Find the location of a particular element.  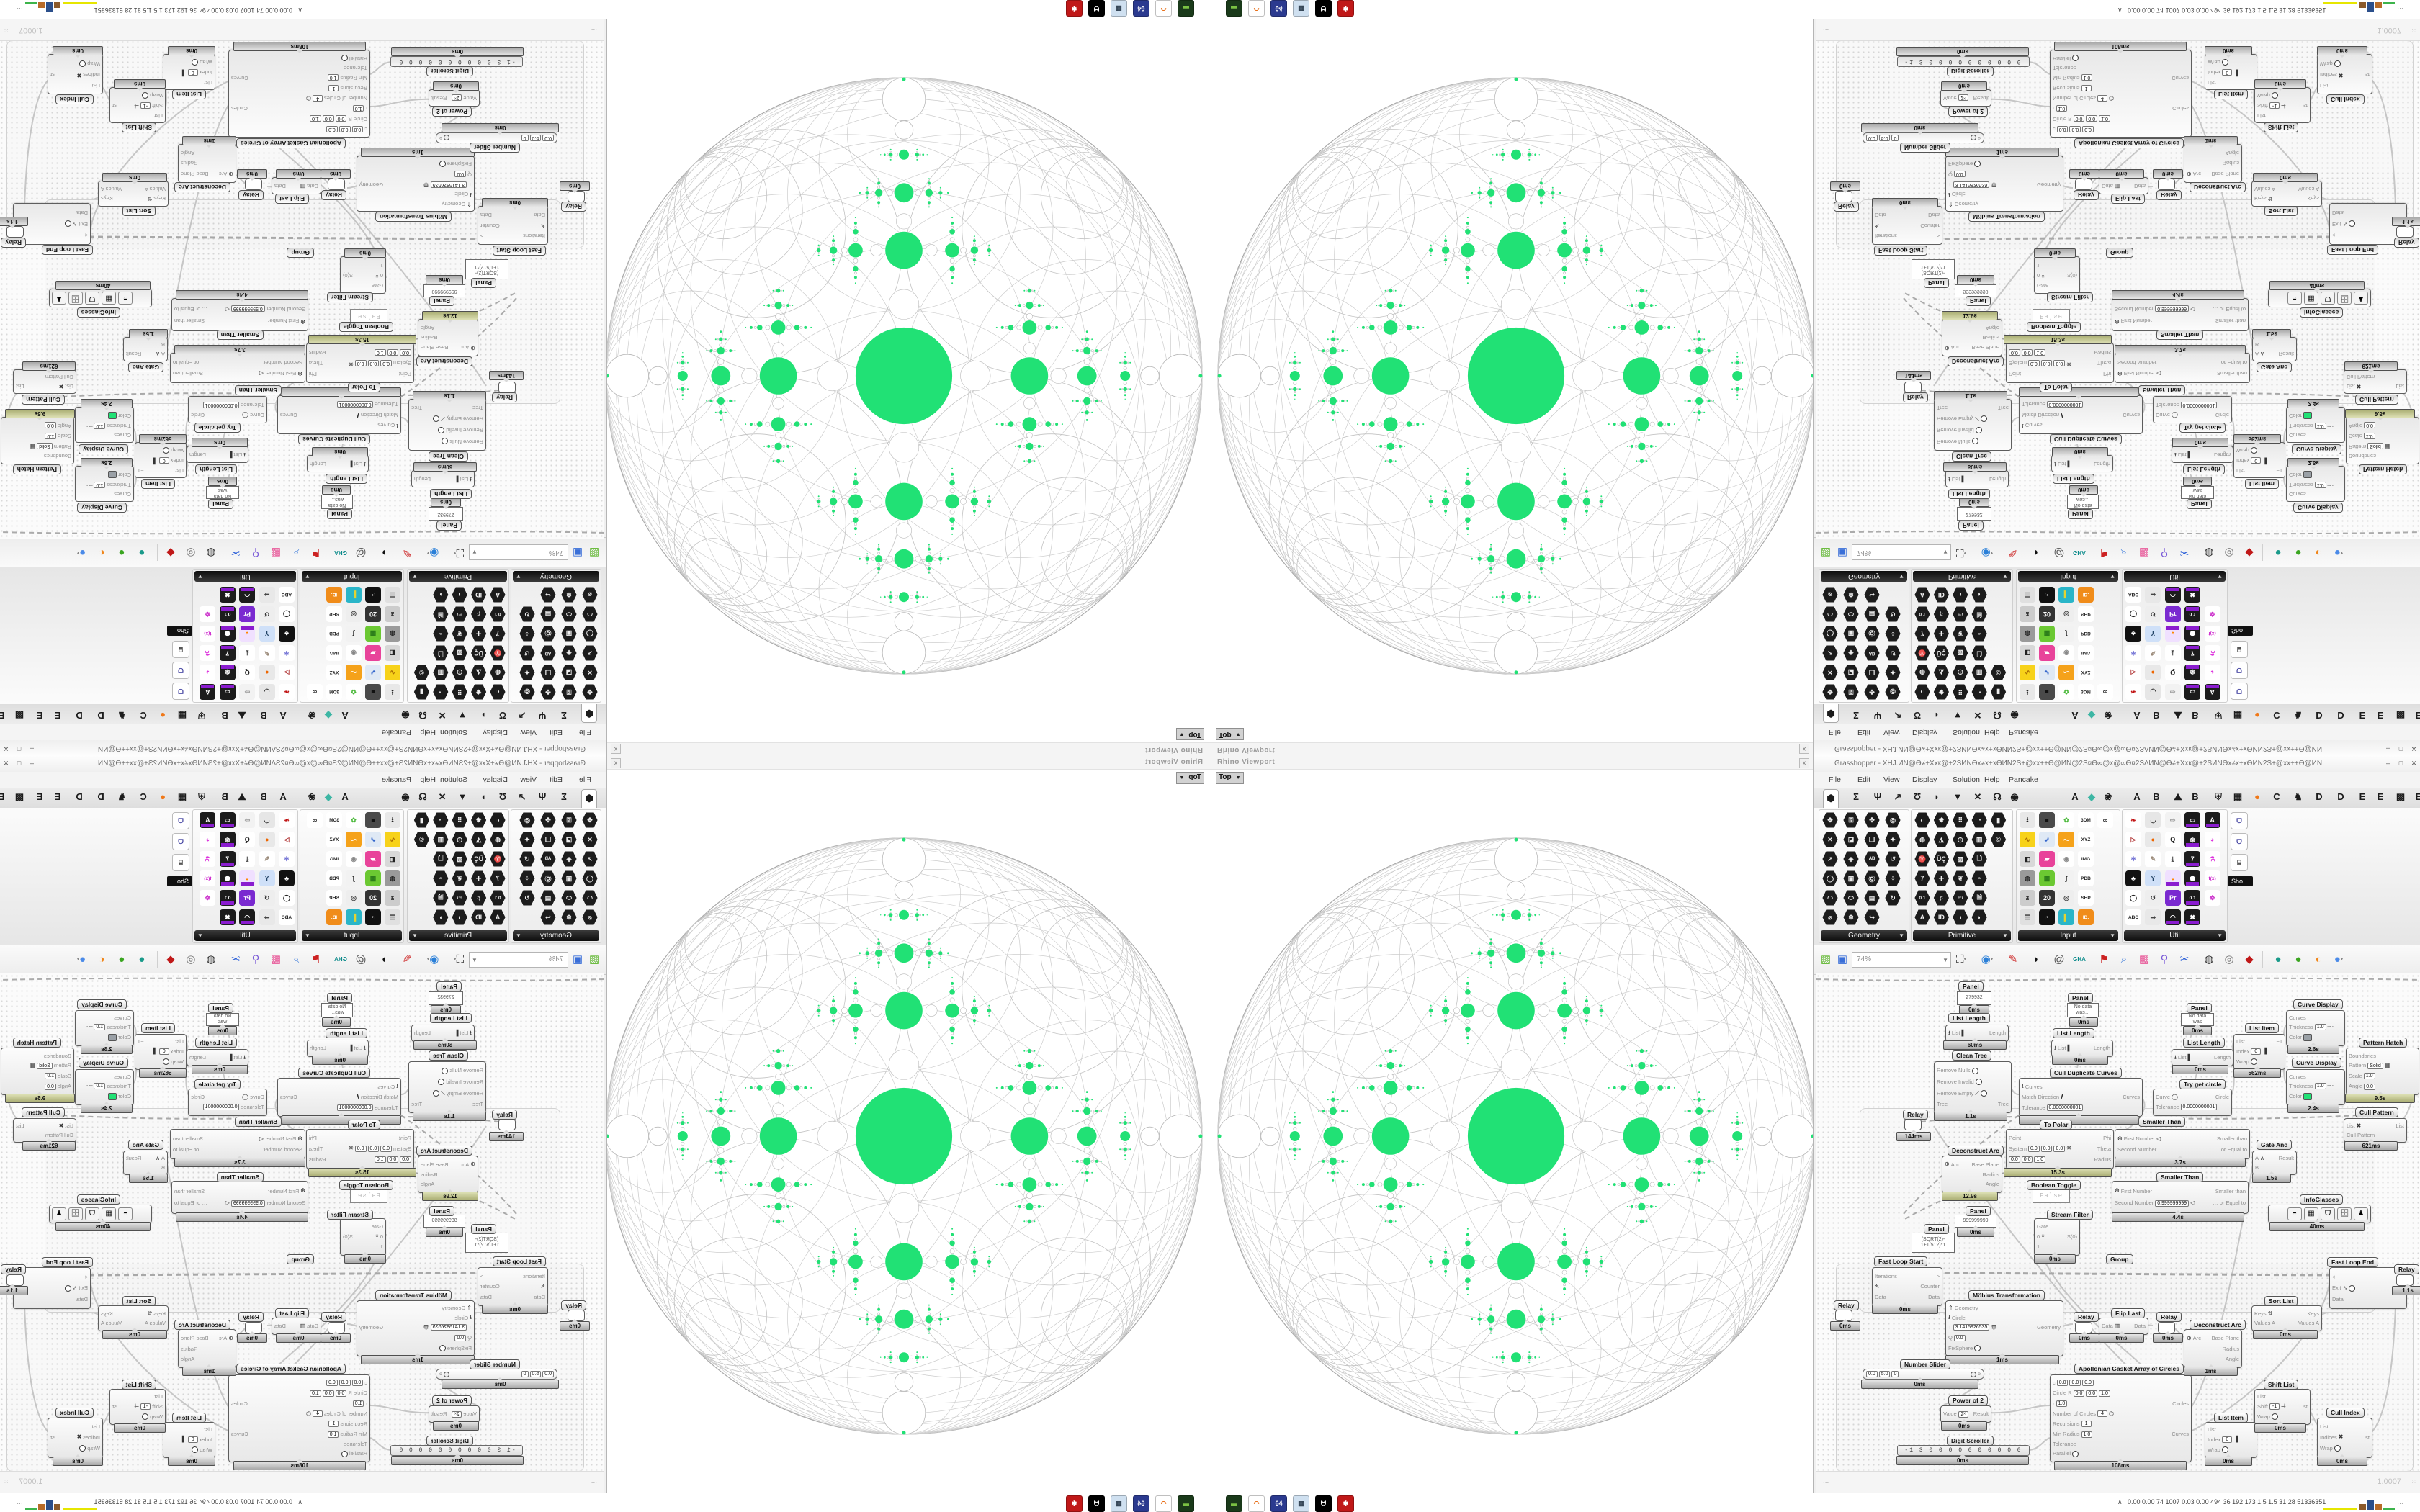

palette-item-icon: ⭳ is located at coordinates (2027, 692).